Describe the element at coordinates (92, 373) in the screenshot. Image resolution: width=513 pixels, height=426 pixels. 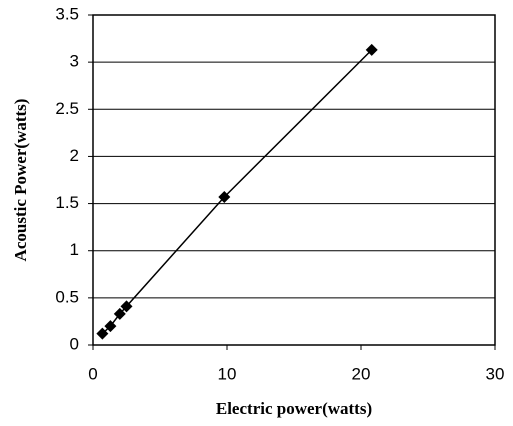
I see `x-tick-label: 0` at that location.